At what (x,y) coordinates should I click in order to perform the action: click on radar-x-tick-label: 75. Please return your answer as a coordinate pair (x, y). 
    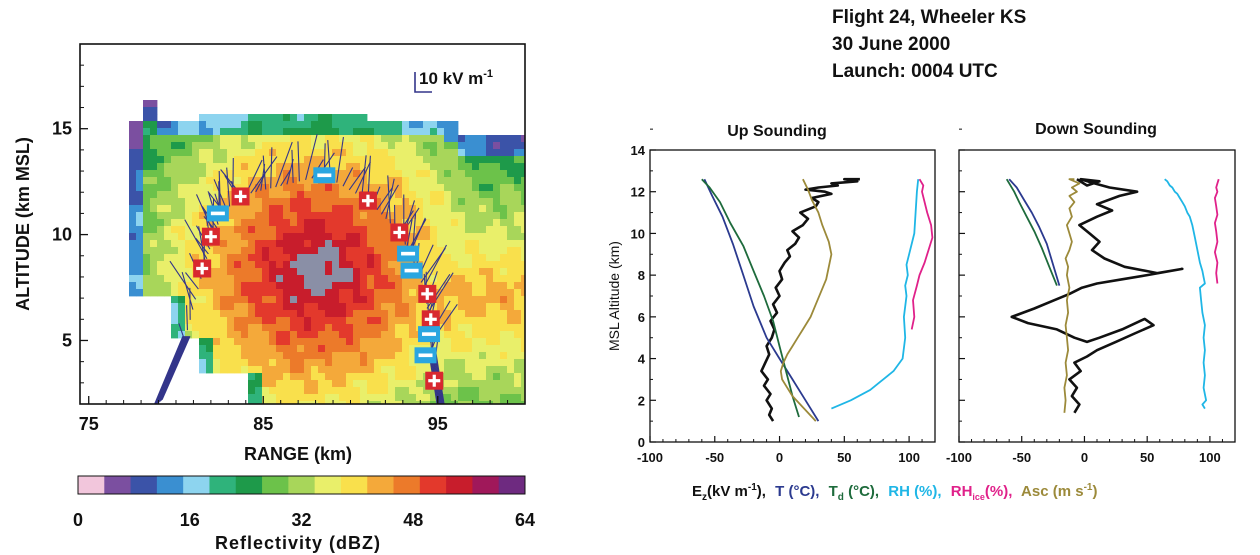
    Looking at the image, I should click on (89, 424).